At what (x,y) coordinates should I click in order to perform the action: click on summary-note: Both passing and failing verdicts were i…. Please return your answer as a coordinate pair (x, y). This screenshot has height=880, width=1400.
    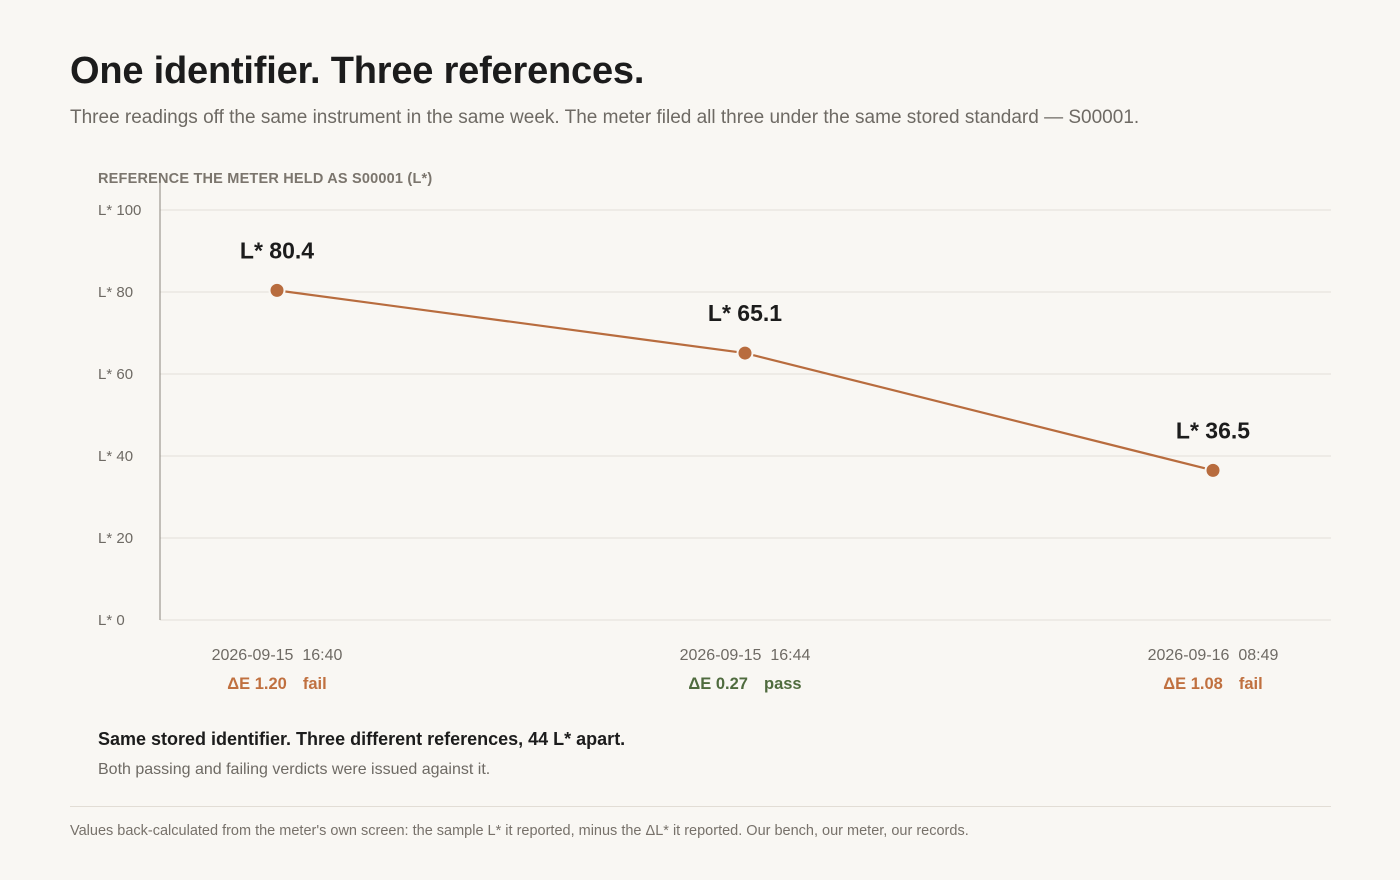
    Looking at the image, I should click on (294, 769).